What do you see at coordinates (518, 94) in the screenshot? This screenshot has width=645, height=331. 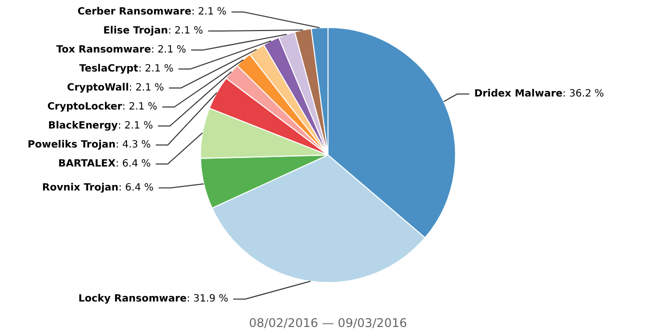 I see `slice-label: Dridex Malware` at bounding box center [518, 94].